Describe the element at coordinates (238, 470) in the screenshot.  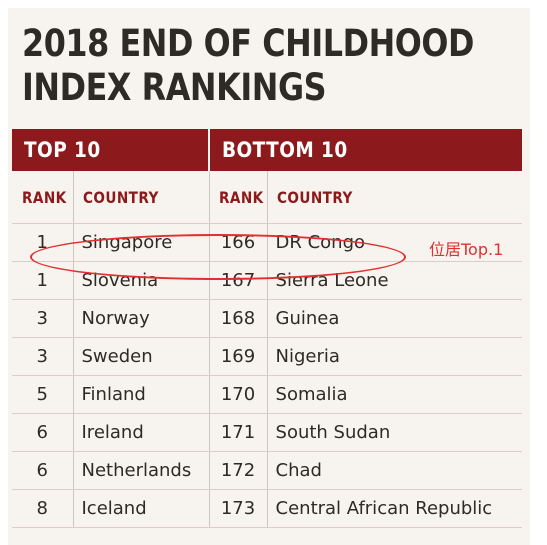
I see `bottom-rank-cell: 172` at that location.